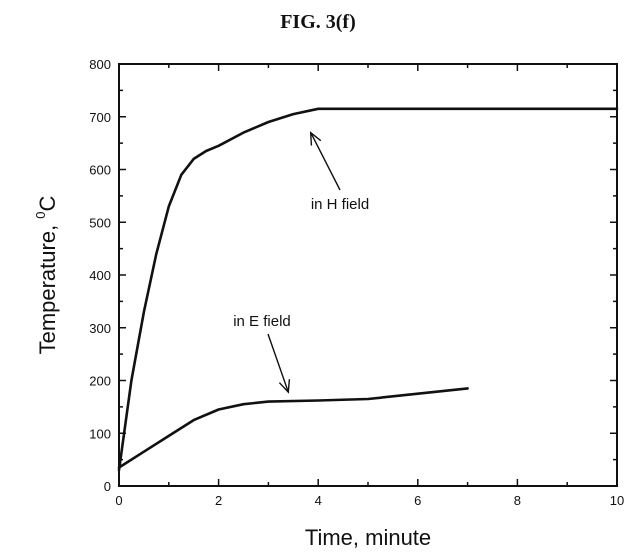 This screenshot has width=631, height=557. I want to click on x-tick-label: 6, so click(417, 500).